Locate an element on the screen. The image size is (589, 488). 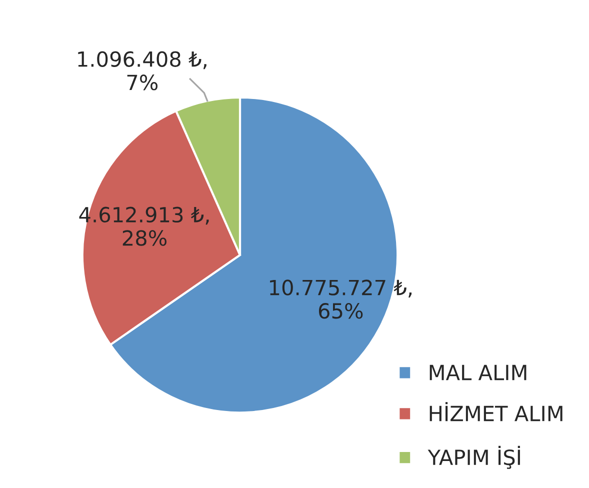
legend-label: HİZMET ALIM is located at coordinates (496, 412).